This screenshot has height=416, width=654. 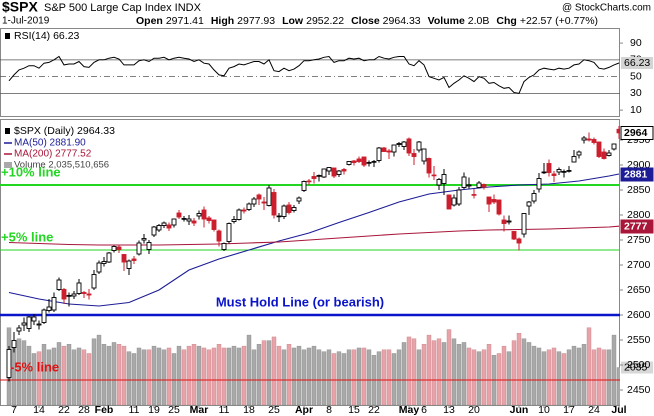 I want to click on quote-value: +22.57 (+0.77%), so click(x=559, y=21).